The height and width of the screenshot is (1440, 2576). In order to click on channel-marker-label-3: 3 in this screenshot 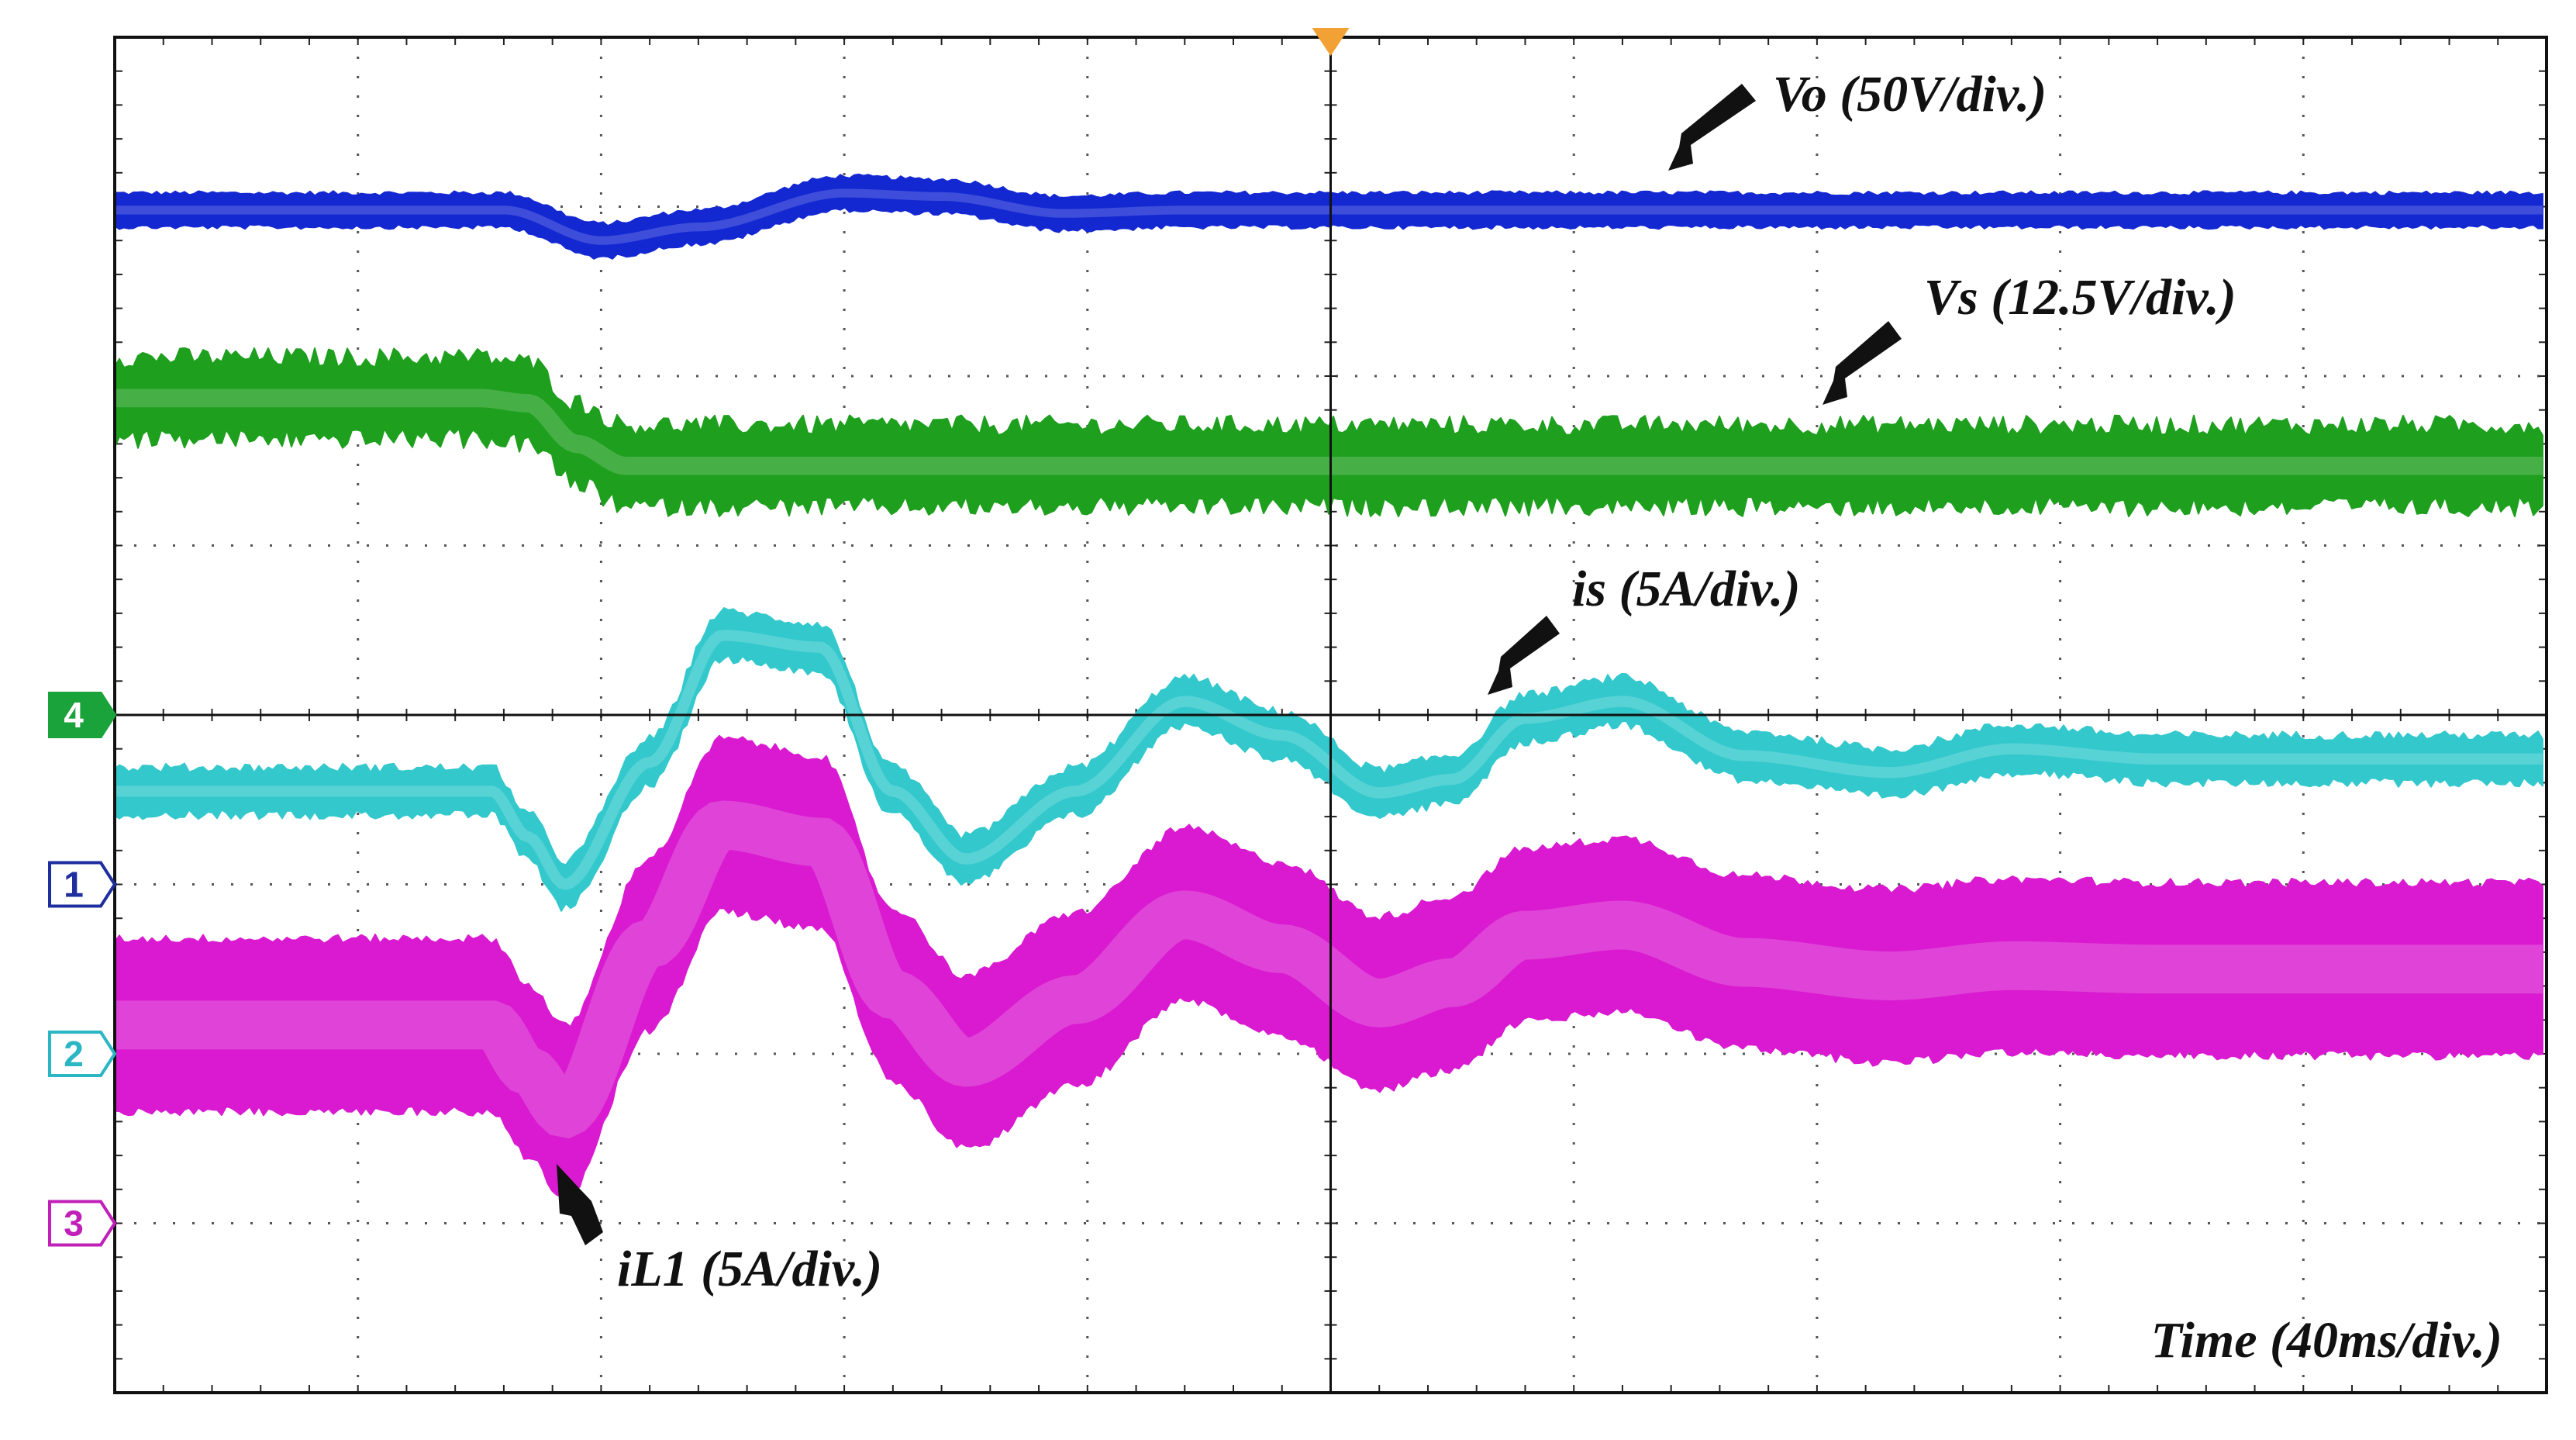, I will do `click(74, 1223)`.